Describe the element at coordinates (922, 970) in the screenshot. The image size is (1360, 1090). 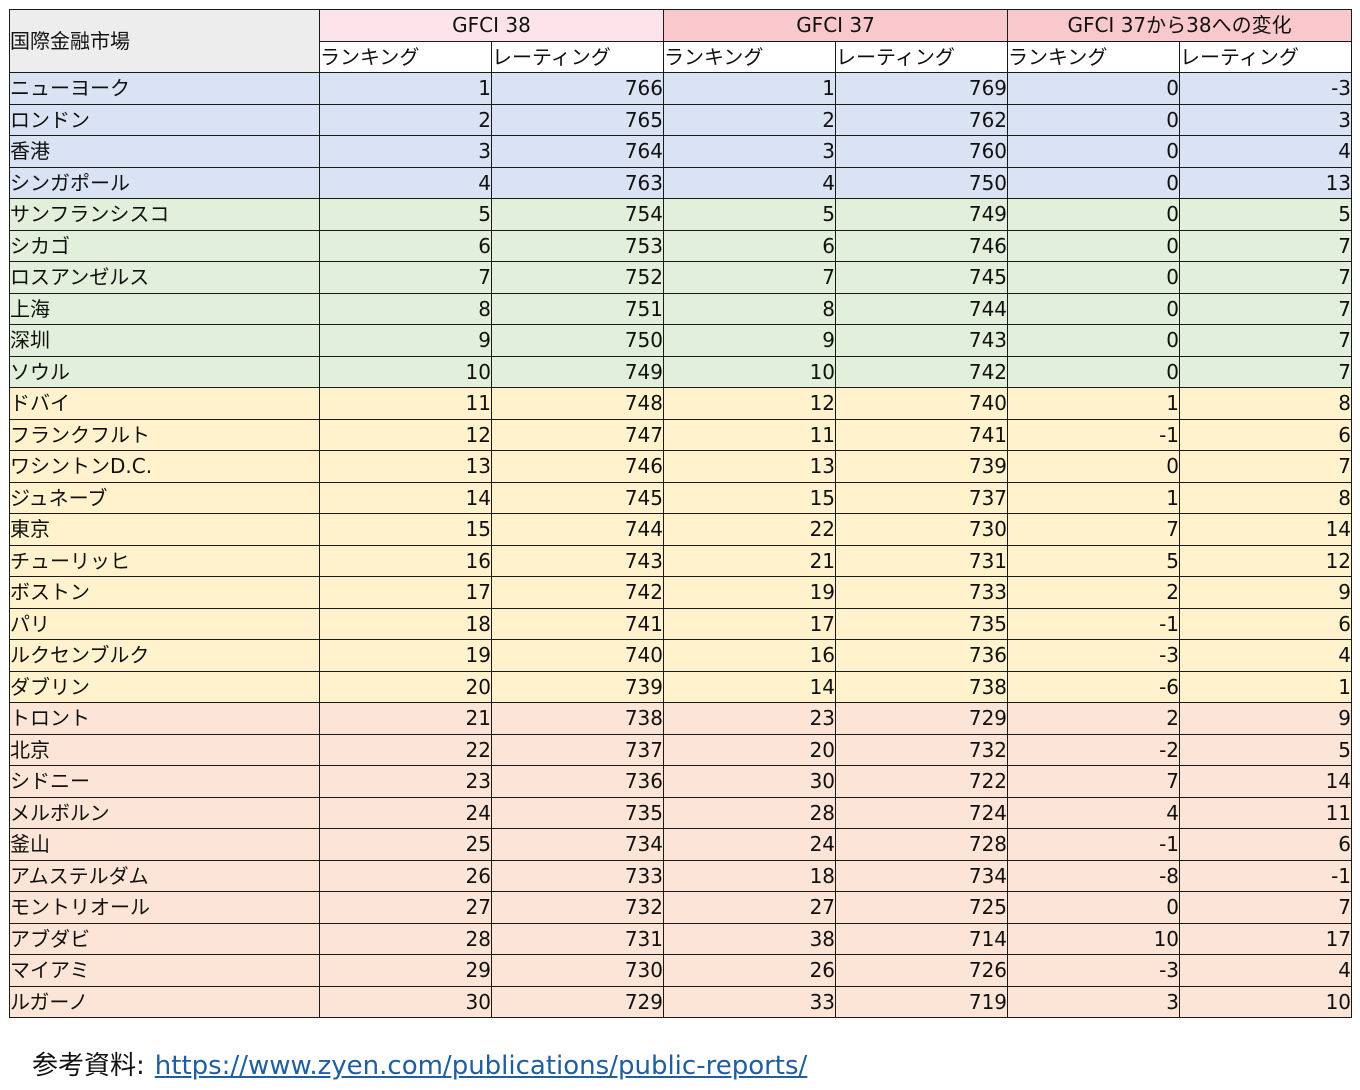
I see `gfci37-rating-cell: 726` at that location.